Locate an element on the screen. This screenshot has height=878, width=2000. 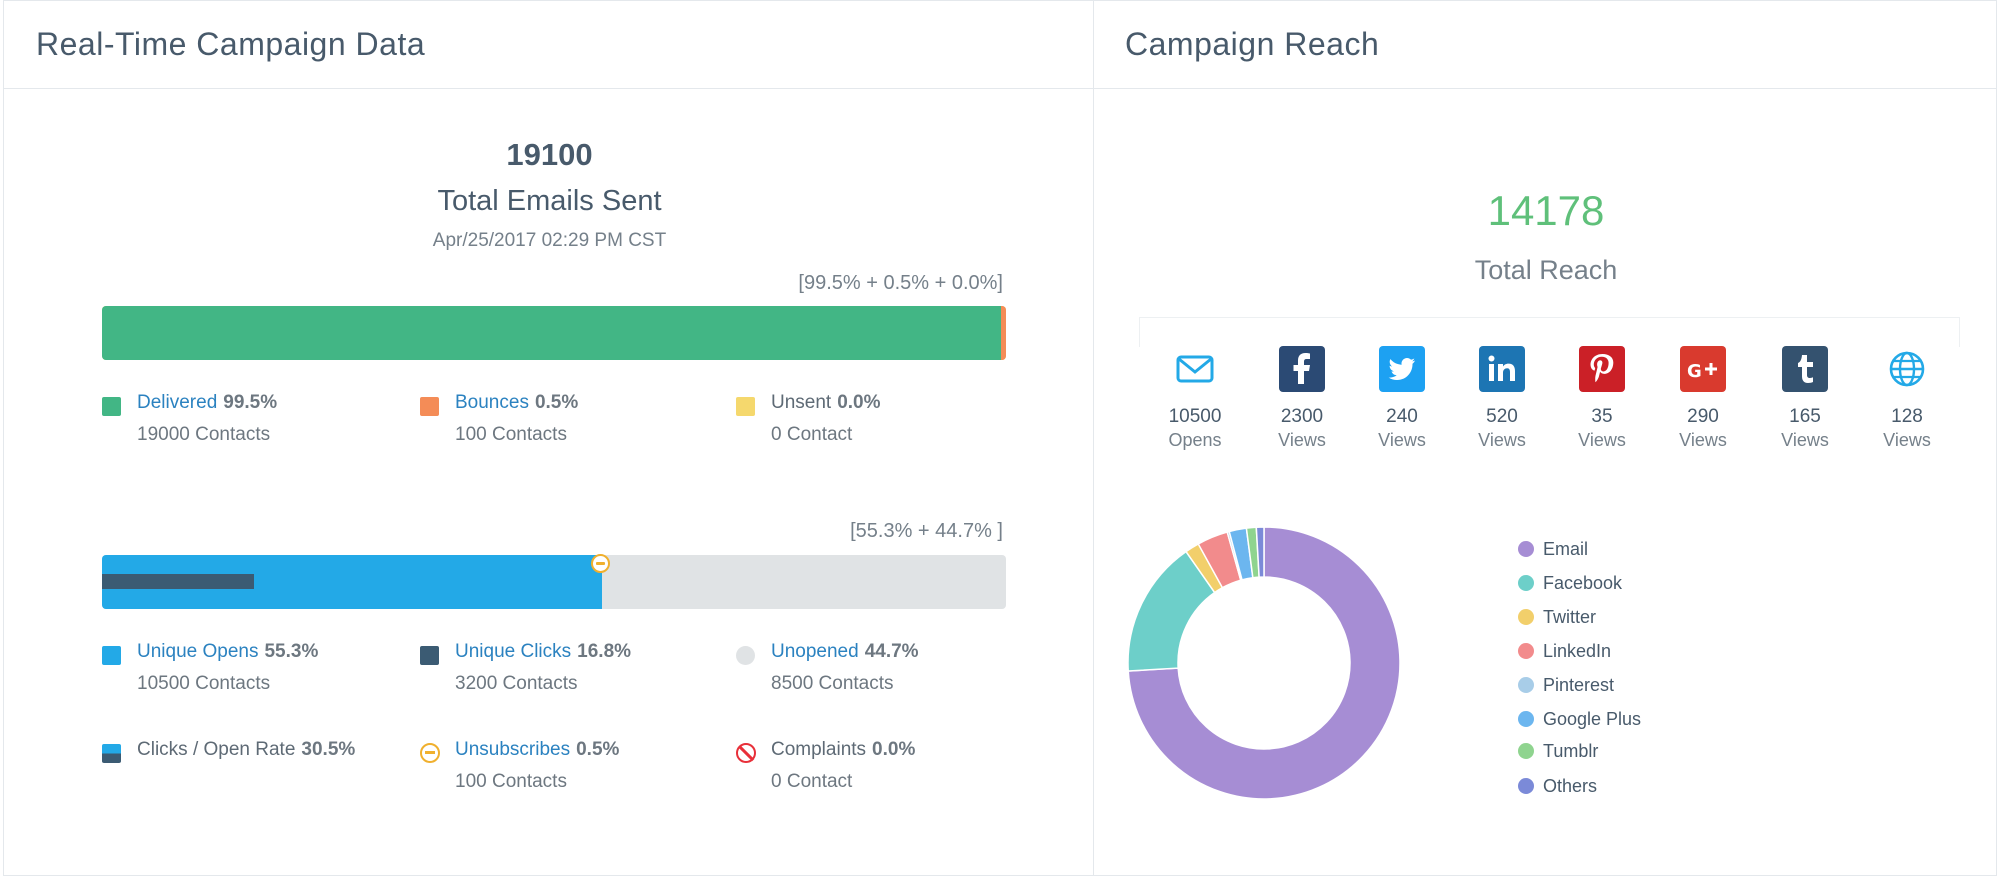
unique-opens-contacts: 10500 Contacts is located at coordinates (204, 683).